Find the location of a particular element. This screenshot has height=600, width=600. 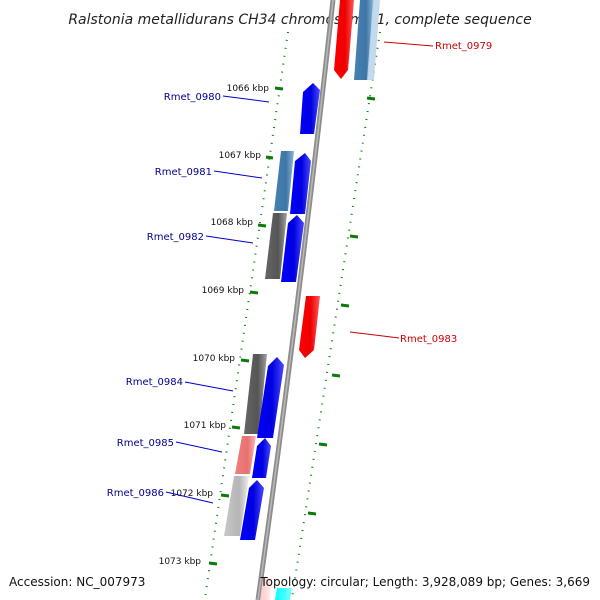

right-major-ticks is located at coordinates (341, 306).